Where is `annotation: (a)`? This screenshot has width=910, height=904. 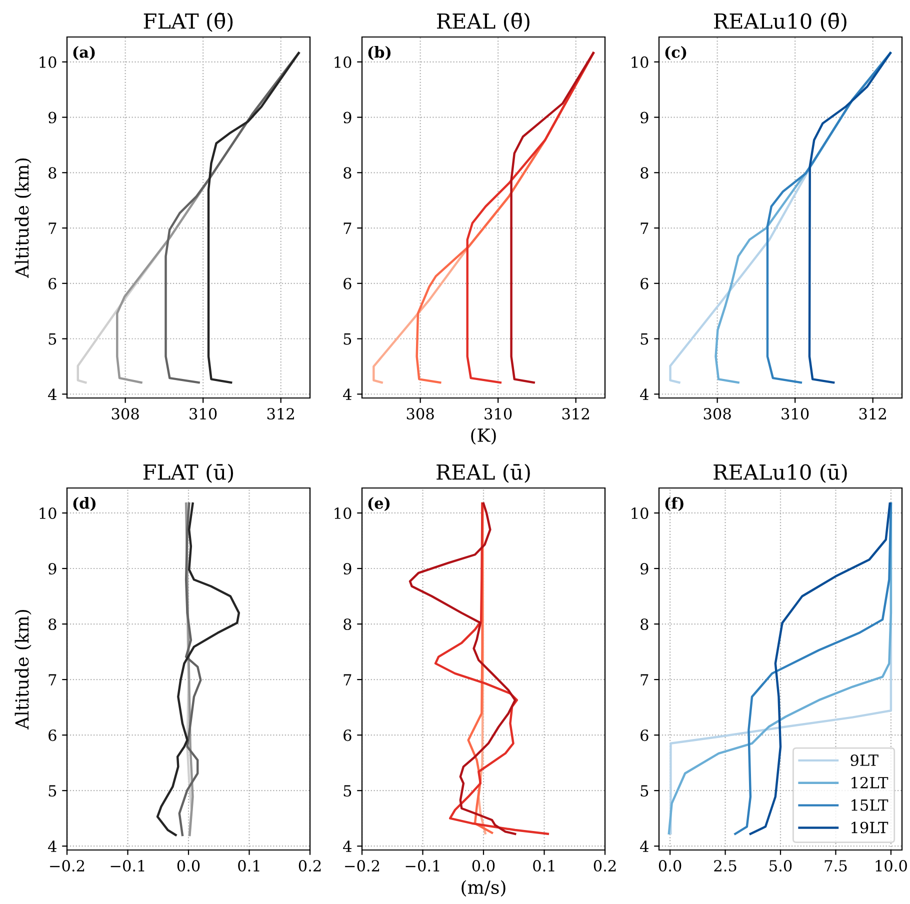
annotation: (a) is located at coordinates (84, 53).